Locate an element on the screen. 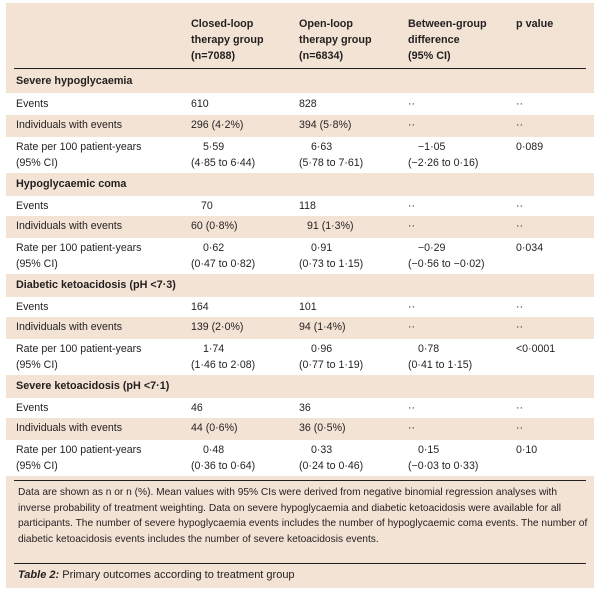 The image size is (600, 594). header-open-loop: Open-loop therapy group (n=6834) is located at coordinates (335, 40).